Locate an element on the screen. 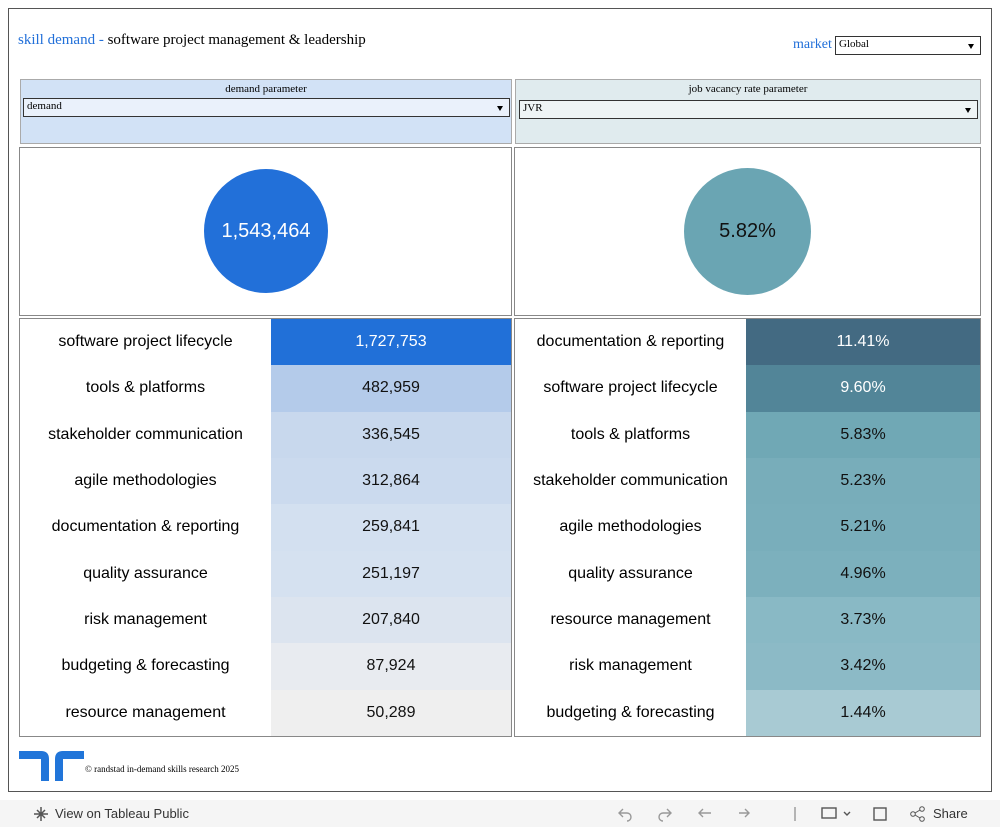 The image size is (1000, 827). table-row: resource management 50,289 is located at coordinates (265, 712).